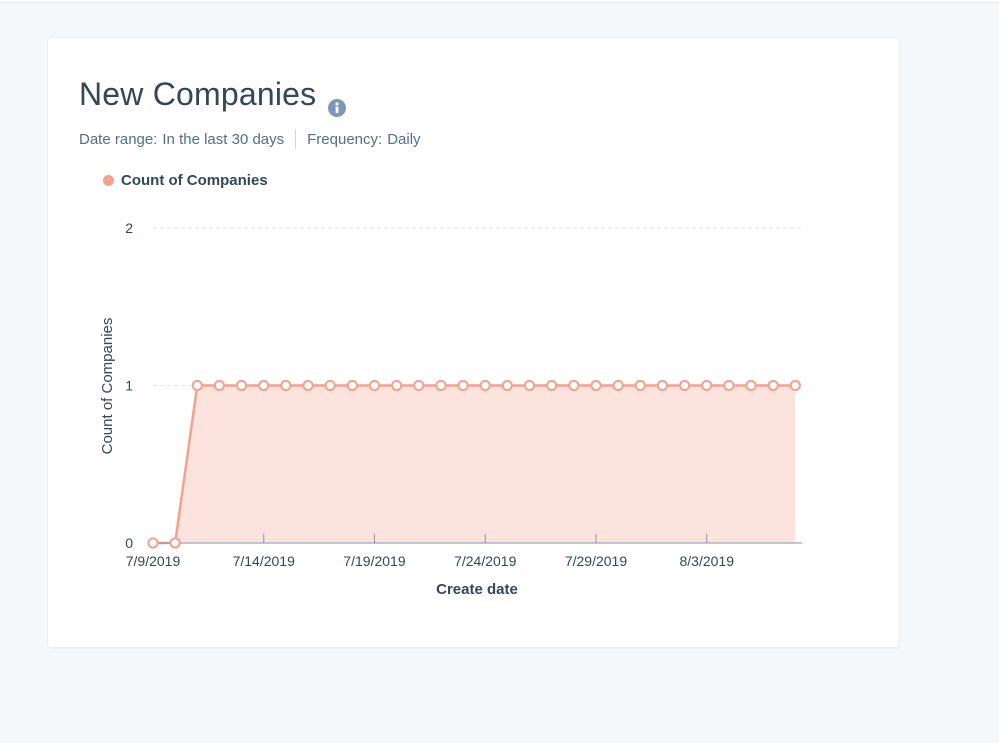 The height and width of the screenshot is (743, 999). I want to click on y-tick-label: 0, so click(129, 543).